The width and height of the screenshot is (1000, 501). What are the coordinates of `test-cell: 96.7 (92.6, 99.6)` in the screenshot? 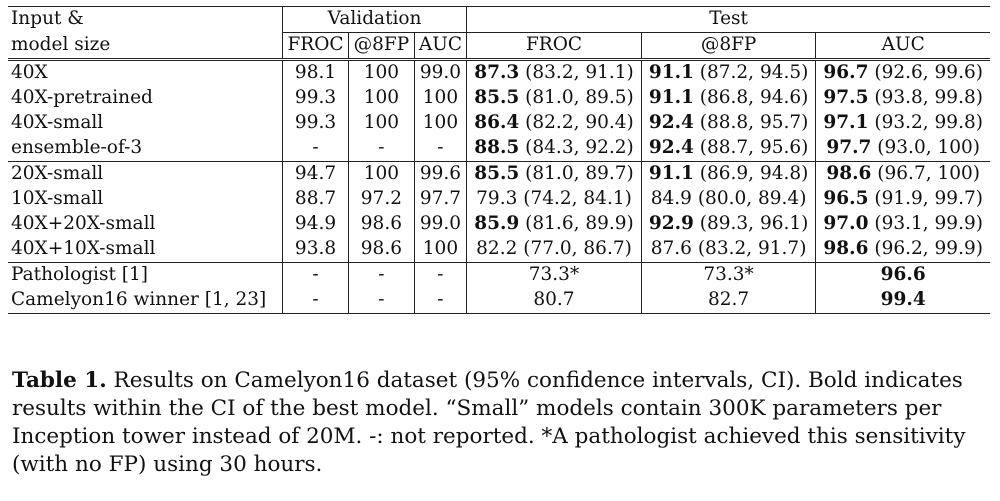 It's located at (902, 72).